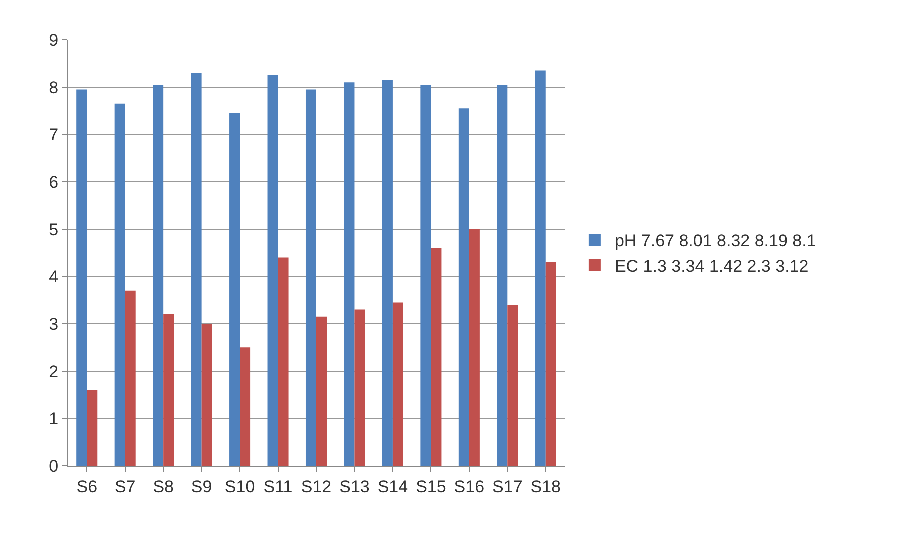 This screenshot has width=901, height=539. What do you see at coordinates (201, 486) in the screenshot?
I see `x-tick-label: S9` at bounding box center [201, 486].